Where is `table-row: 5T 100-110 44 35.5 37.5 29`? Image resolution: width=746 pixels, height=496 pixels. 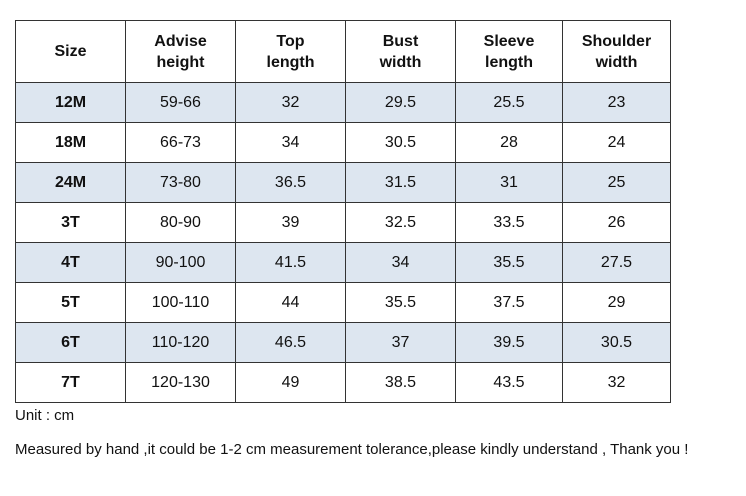 table-row: 5T 100-110 44 35.5 37.5 29 is located at coordinates (343, 302).